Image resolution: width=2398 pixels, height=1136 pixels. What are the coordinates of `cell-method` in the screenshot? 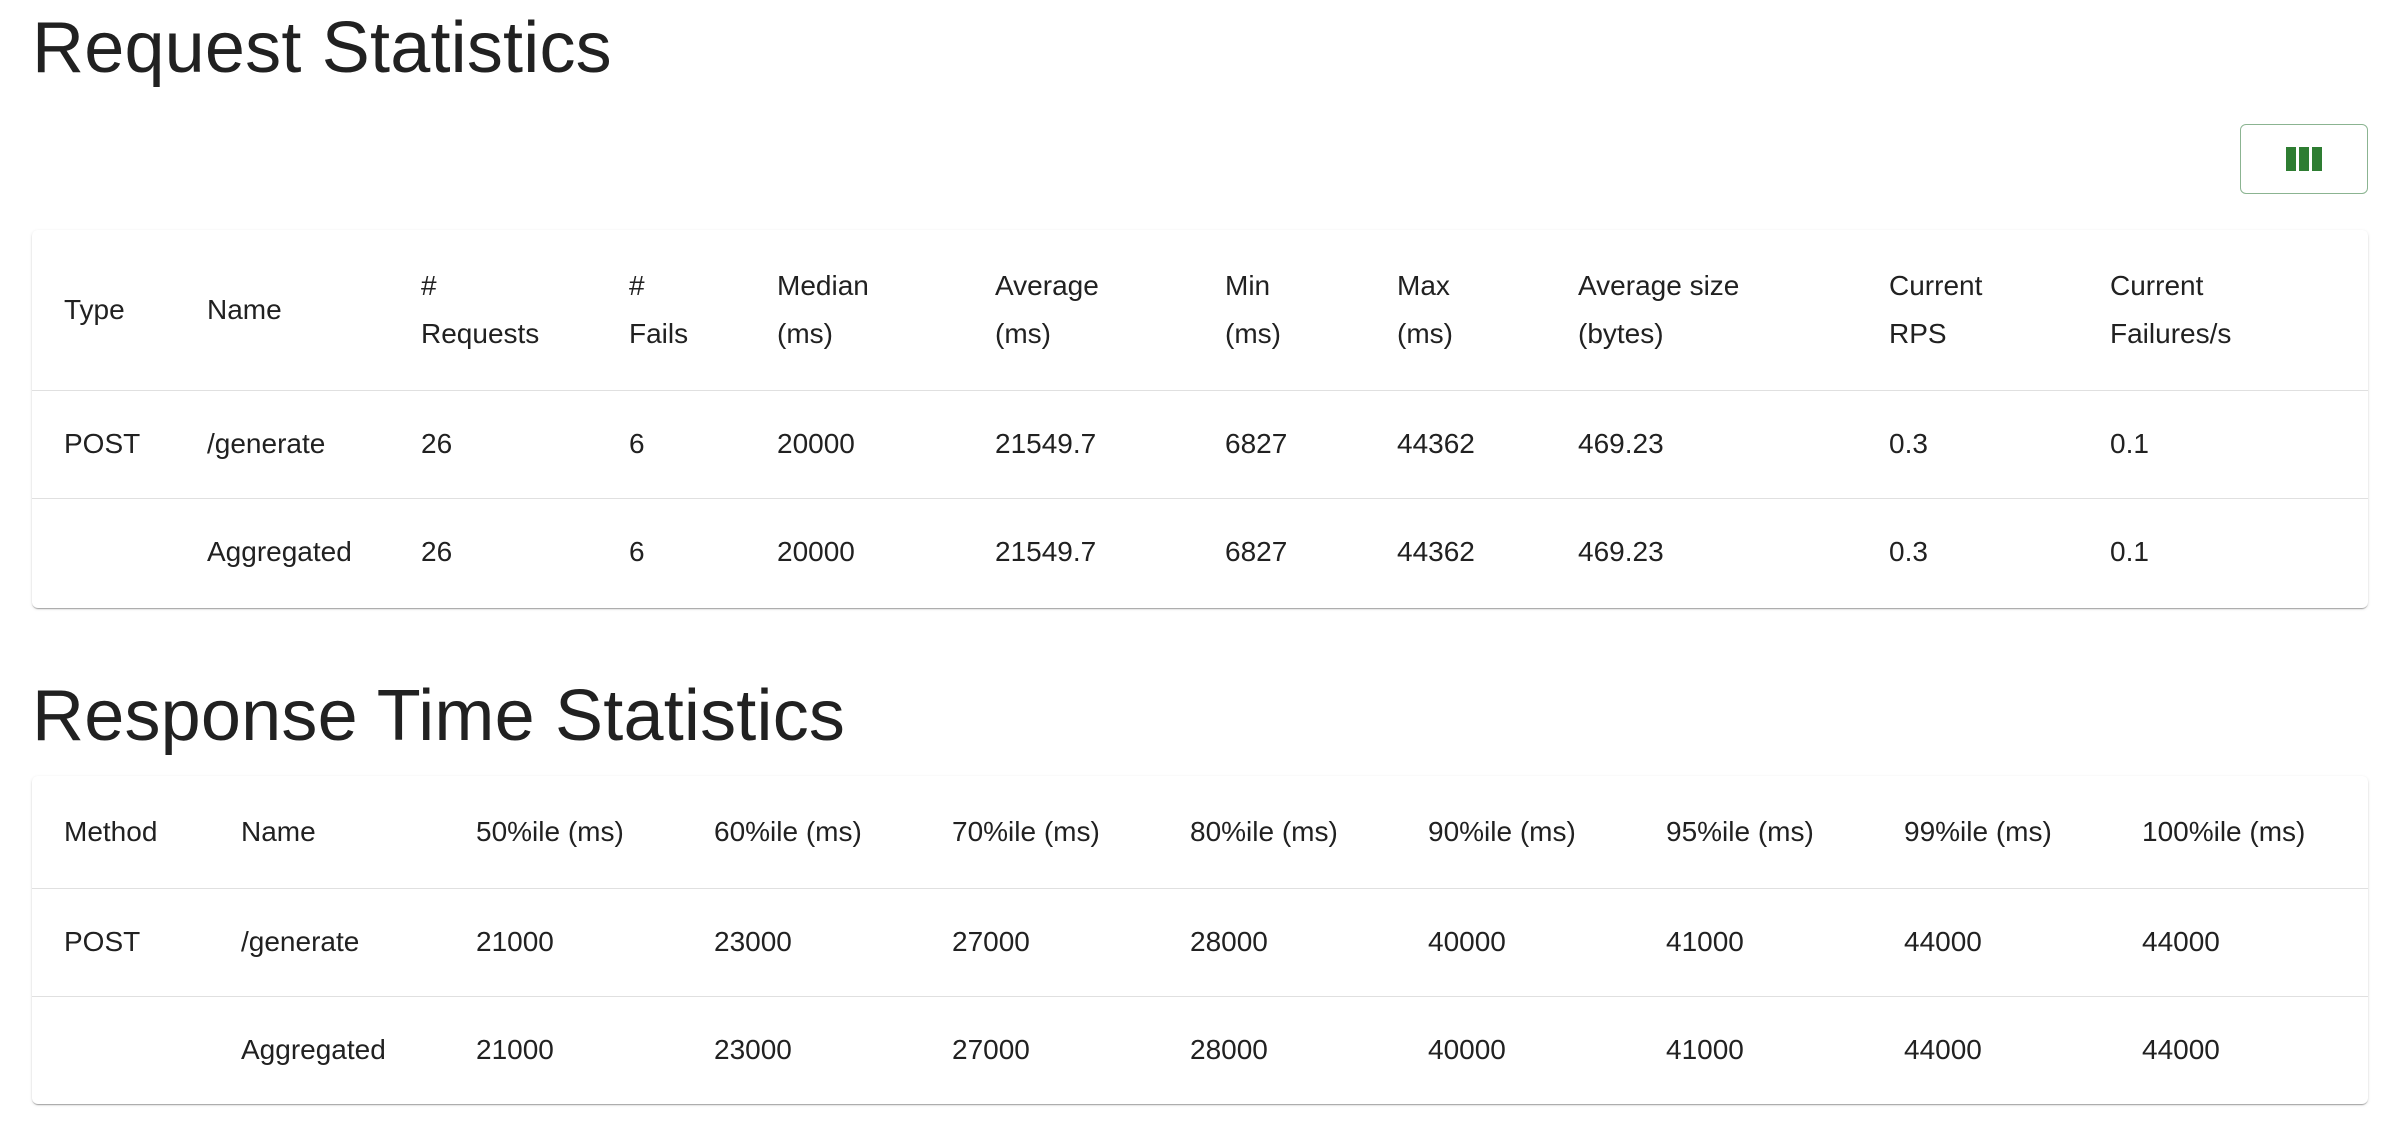 It's located at (120, 1050).